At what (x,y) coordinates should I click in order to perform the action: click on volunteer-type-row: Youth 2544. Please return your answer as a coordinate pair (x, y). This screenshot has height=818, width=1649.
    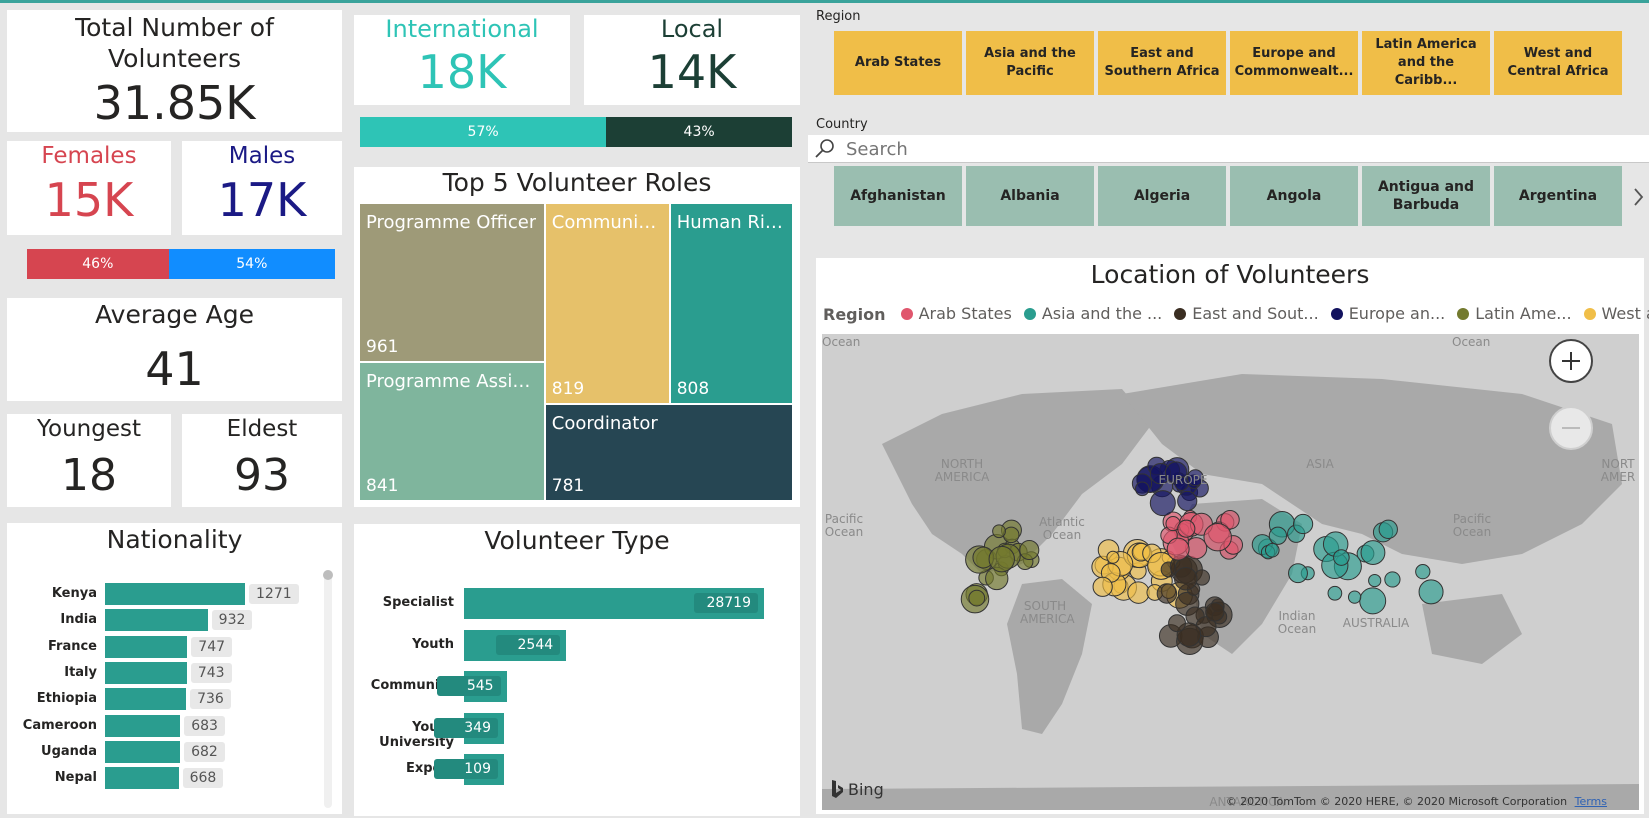
    Looking at the image, I should click on (577, 645).